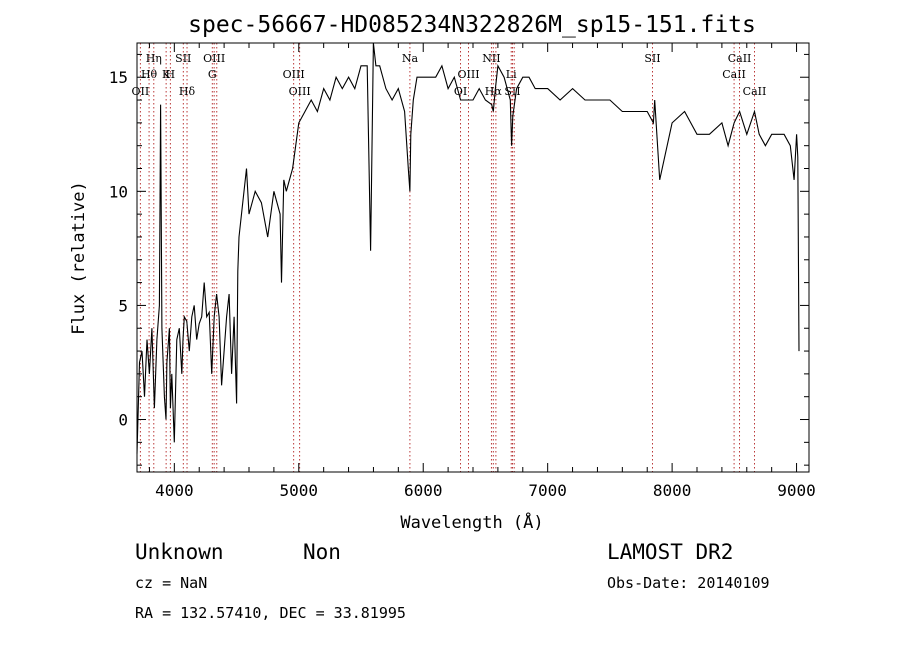  I want to click on object-class: Unknown, so click(179, 552).